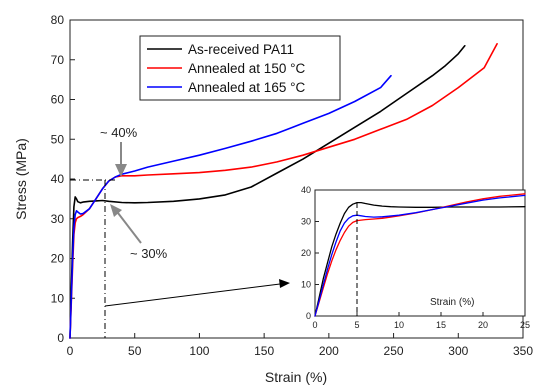 This screenshot has width=536, height=387. I want to click on inset-x-tick-label: 0, so click(314, 325).